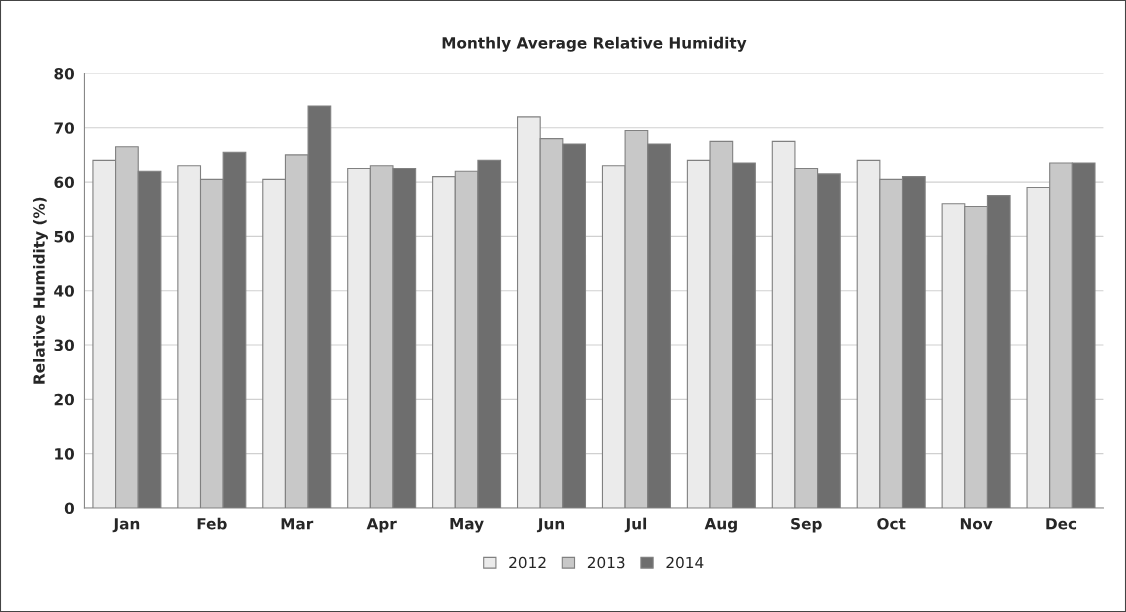 The height and width of the screenshot is (612, 1126). What do you see at coordinates (126, 525) in the screenshot?
I see `x-tick-label: Jan` at bounding box center [126, 525].